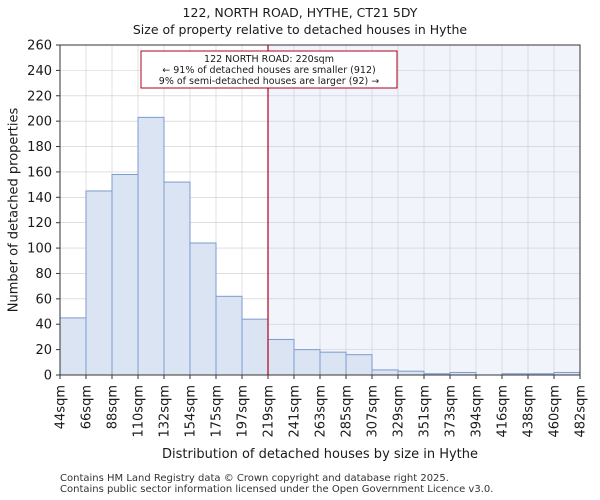 The width and height of the screenshot is (600, 500). Describe the element at coordinates (333, 363) in the screenshot. I see `histogram-bar-263sqm` at that location.